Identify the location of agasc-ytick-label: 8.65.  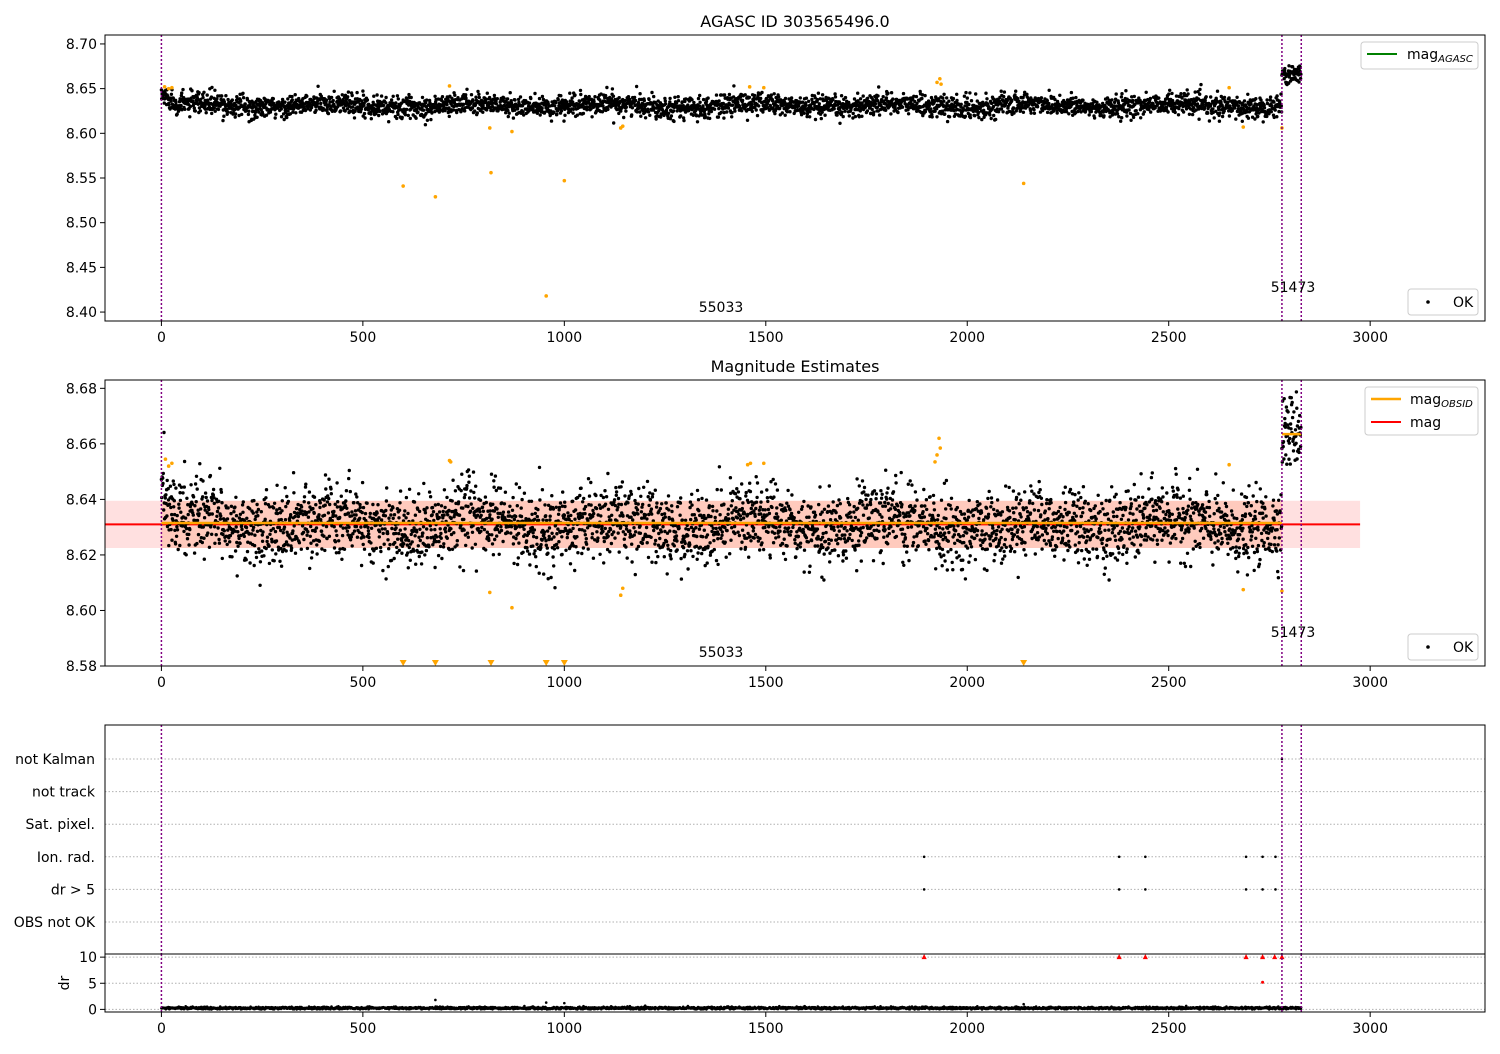
(81, 90).